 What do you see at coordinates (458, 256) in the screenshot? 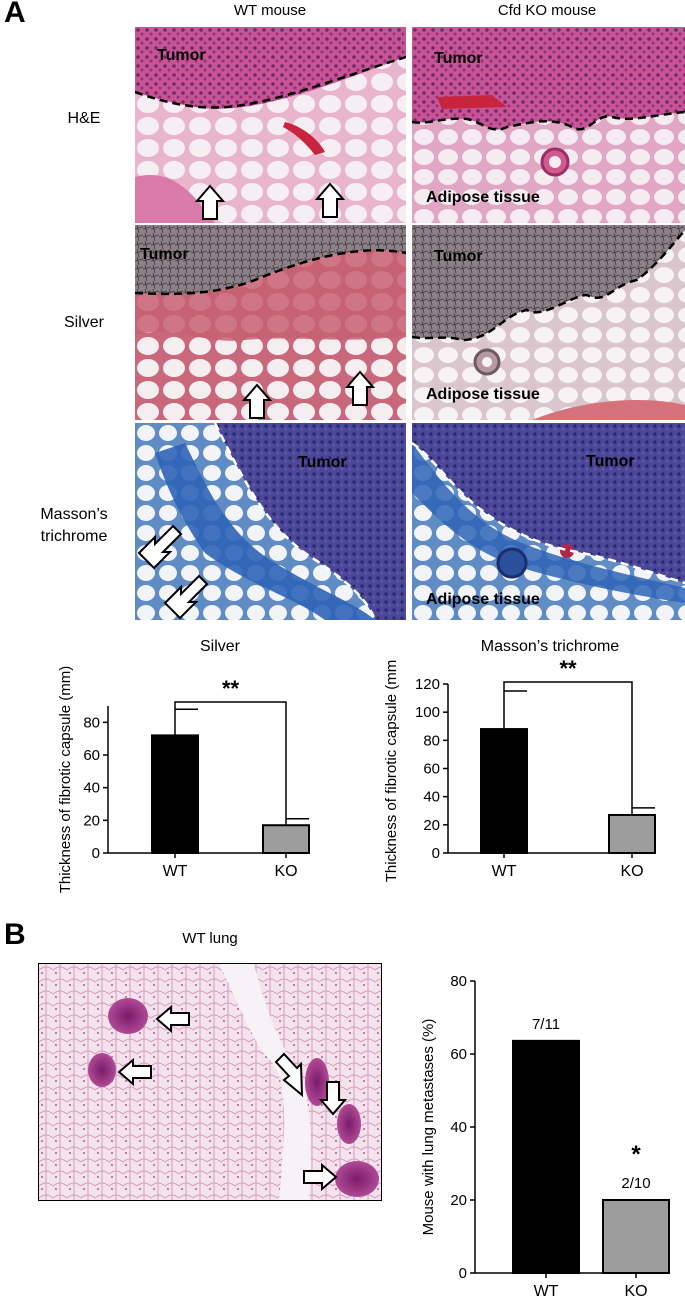
I see `silver-ko-tumor-label: Tumor` at bounding box center [458, 256].